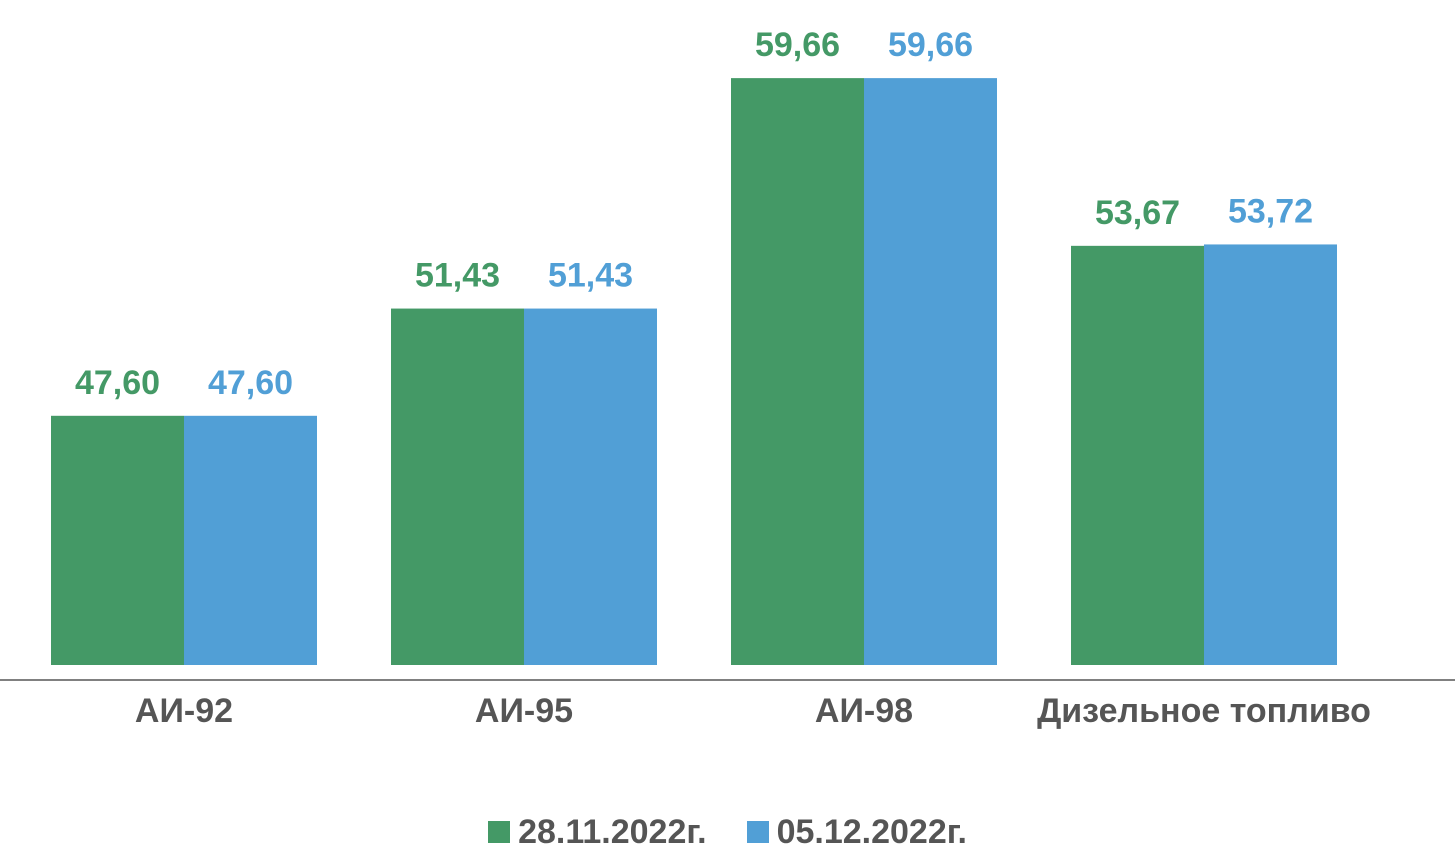 Image resolution: width=1455 pixels, height=853 pixels. I want to click on category-label-1: АИ-92, so click(184, 711).